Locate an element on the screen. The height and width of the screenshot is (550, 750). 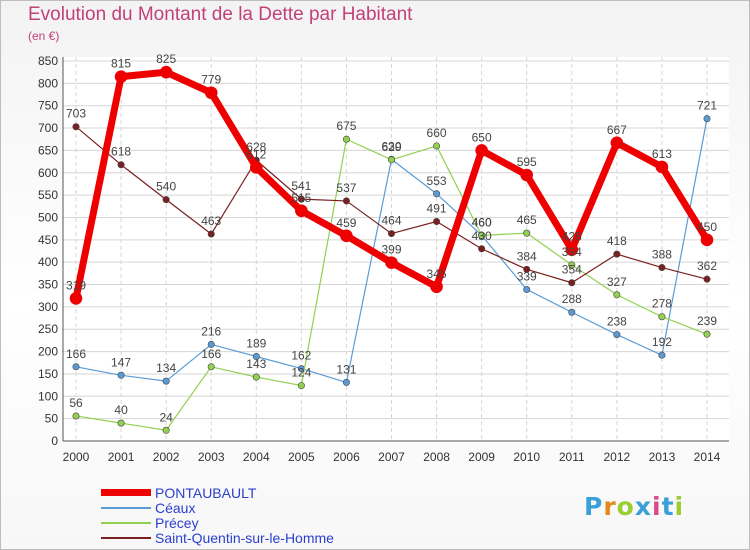
y-tick-label: 450 is located at coordinates (48, 240).